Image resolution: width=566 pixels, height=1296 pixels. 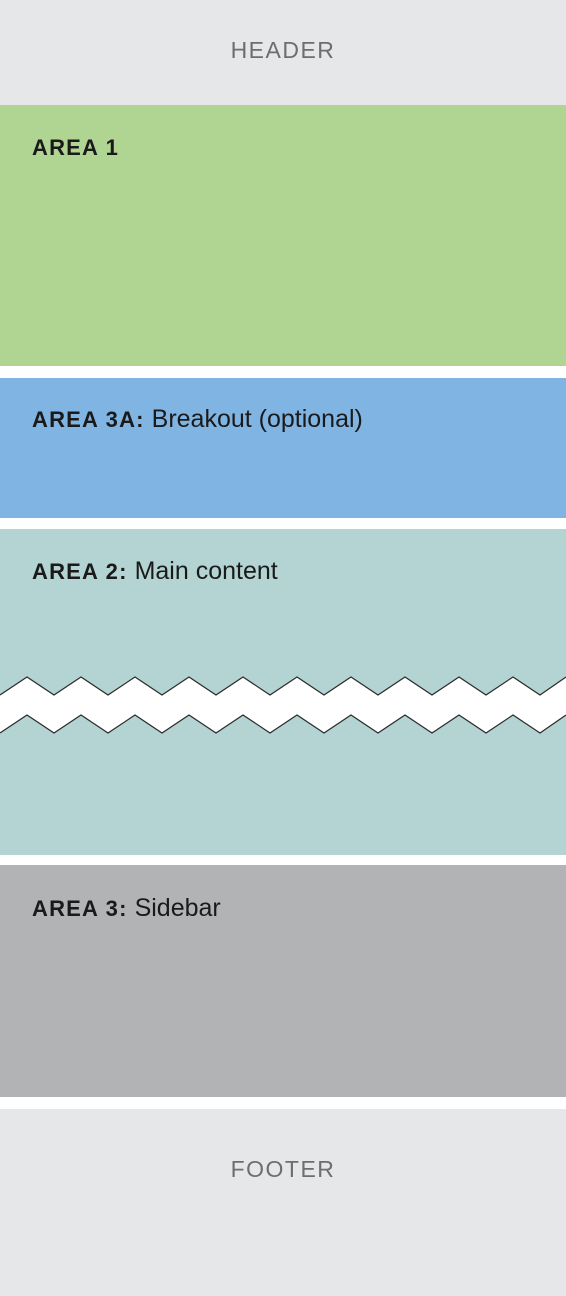 I want to click on area-3a-label: AREA 3A: Breakout (optional), so click(x=197, y=419).